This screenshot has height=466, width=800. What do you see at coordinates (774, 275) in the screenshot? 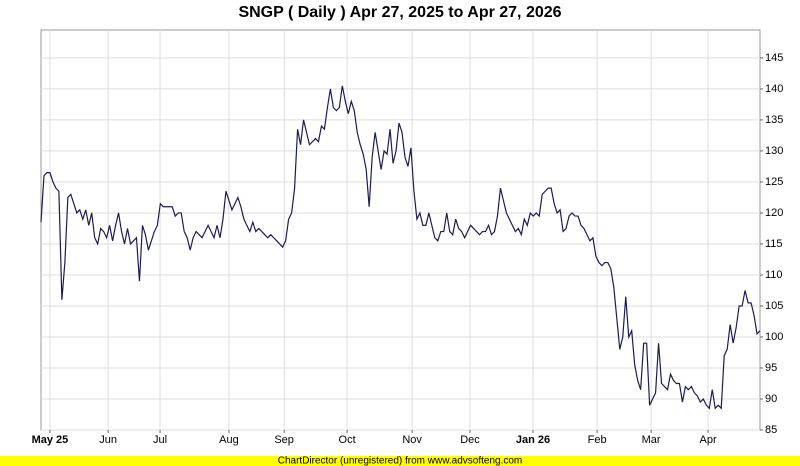
I see `y-tick-label: 110` at bounding box center [774, 275].